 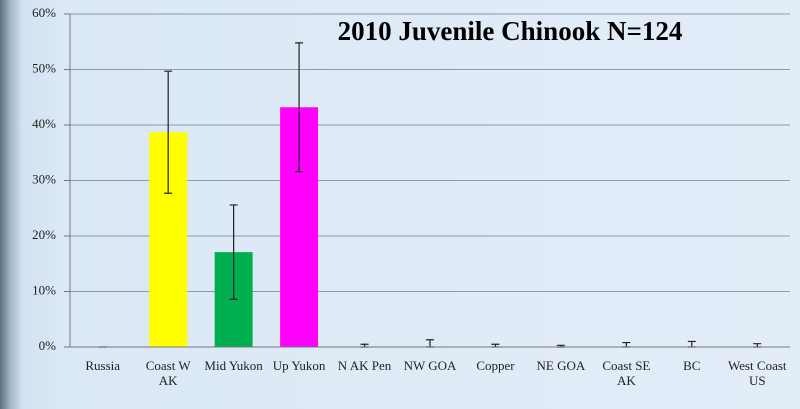 I want to click on y-tick-label: 30%, so click(x=44, y=178).